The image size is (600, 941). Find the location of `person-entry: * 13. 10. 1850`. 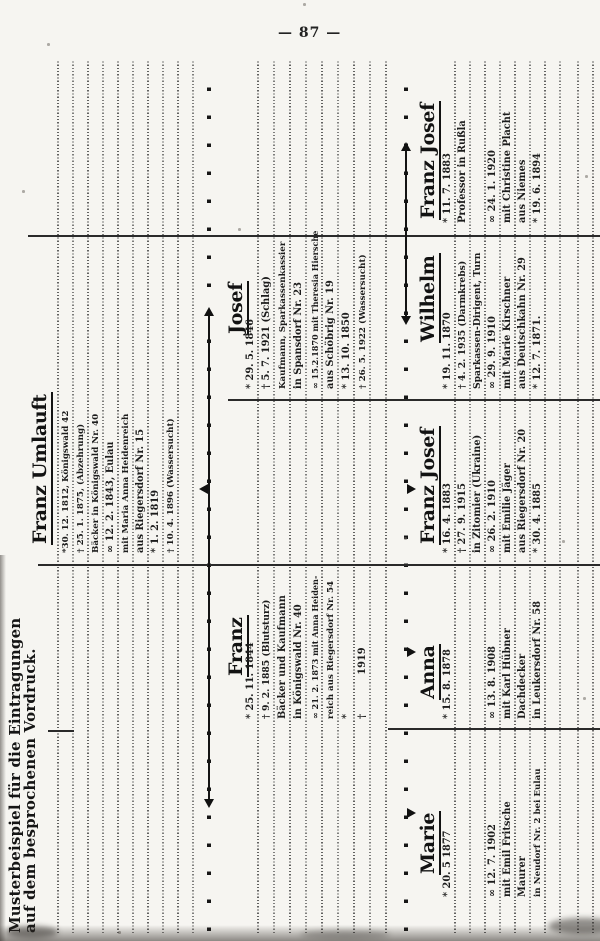

person-entry: * 13. 10. 1850 is located at coordinates (346, 350).